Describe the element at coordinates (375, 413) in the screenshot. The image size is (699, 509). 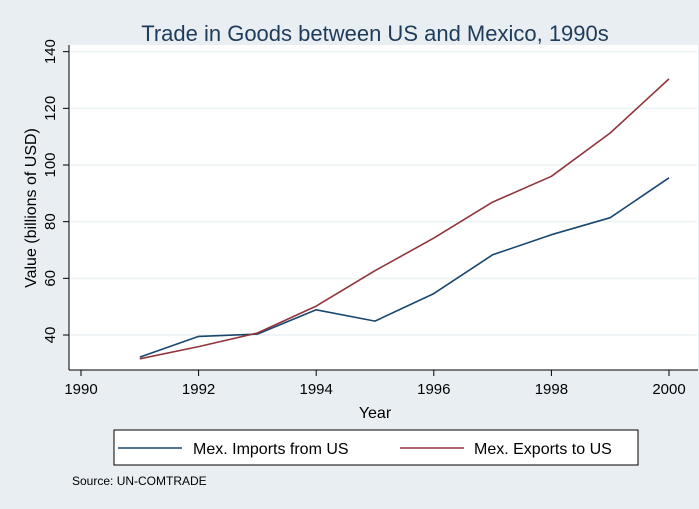
I see `x-axis-title: Year` at that location.